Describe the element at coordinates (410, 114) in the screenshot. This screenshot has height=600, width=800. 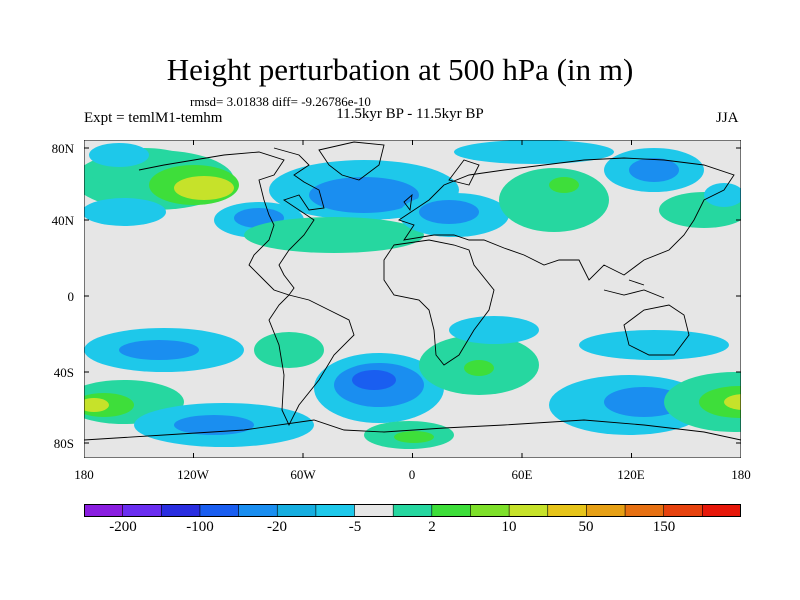
I see `period-subtitle: 11.5kyr BP - 11.5kyr BP` at that location.